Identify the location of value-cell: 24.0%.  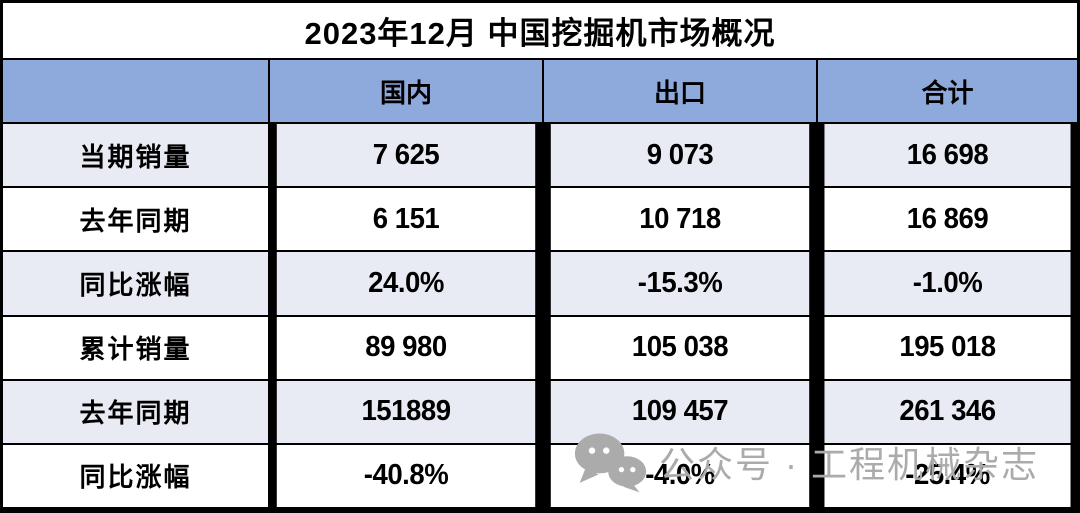
(406, 283).